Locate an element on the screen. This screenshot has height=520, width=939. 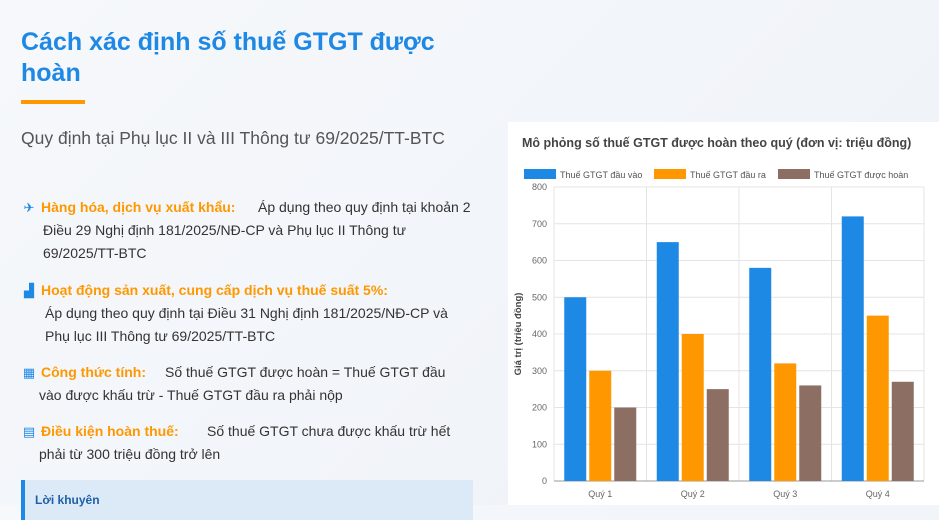
y-tick-label: 600 is located at coordinates (539, 261).